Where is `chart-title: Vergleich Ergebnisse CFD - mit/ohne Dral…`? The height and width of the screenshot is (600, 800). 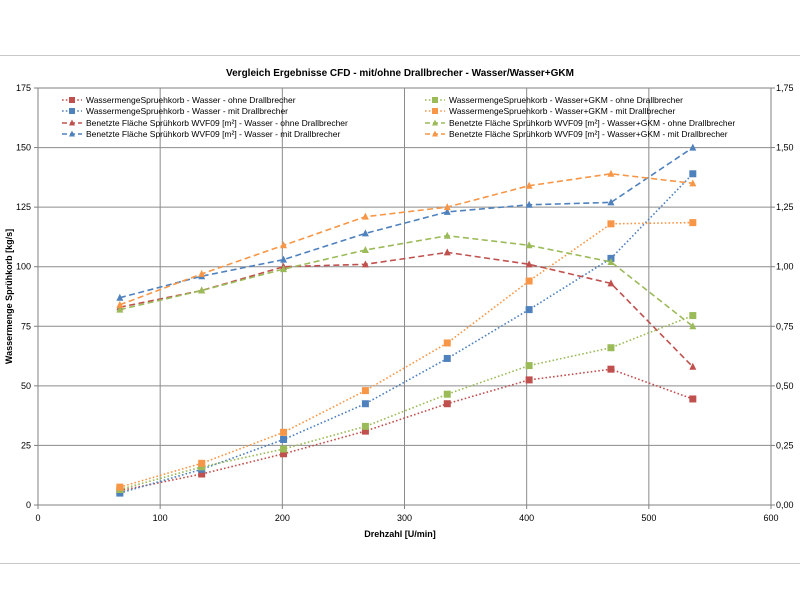
chart-title: Vergleich Ergebnisse CFD - mit/ohne Dral… is located at coordinates (400, 73).